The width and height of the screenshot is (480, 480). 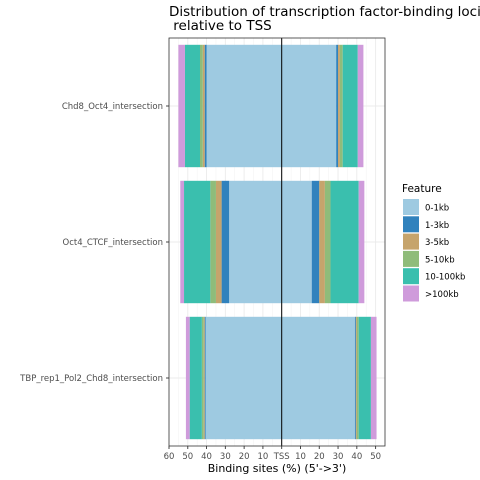 What do you see at coordinates (113, 243) in the screenshot?
I see `y-tick-label: Oct4_CTCF_intersection` at bounding box center [113, 243].